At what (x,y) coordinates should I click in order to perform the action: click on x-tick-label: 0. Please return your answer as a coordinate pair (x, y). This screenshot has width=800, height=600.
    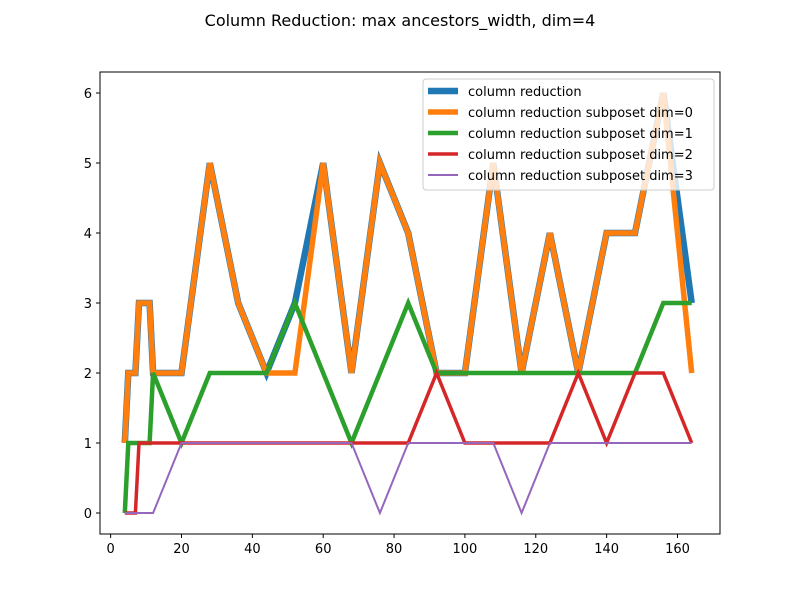
    Looking at the image, I should click on (110, 549).